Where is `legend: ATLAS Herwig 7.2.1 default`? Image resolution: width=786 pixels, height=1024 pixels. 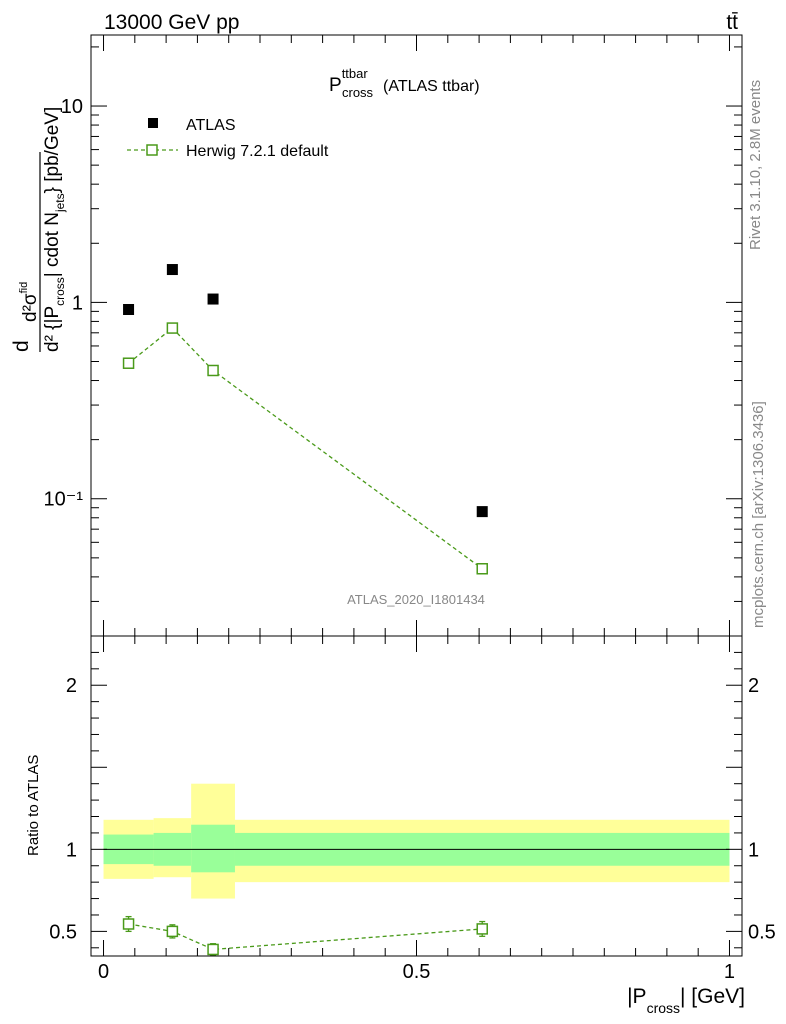
legend: ATLAS Herwig 7.2.1 default is located at coordinates (228, 138).